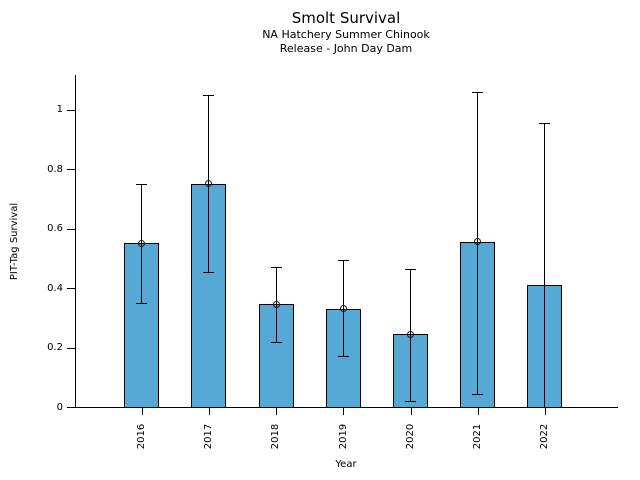 The image size is (640, 480). Describe the element at coordinates (142, 243) in the screenshot. I see `point-marker-2016` at that location.